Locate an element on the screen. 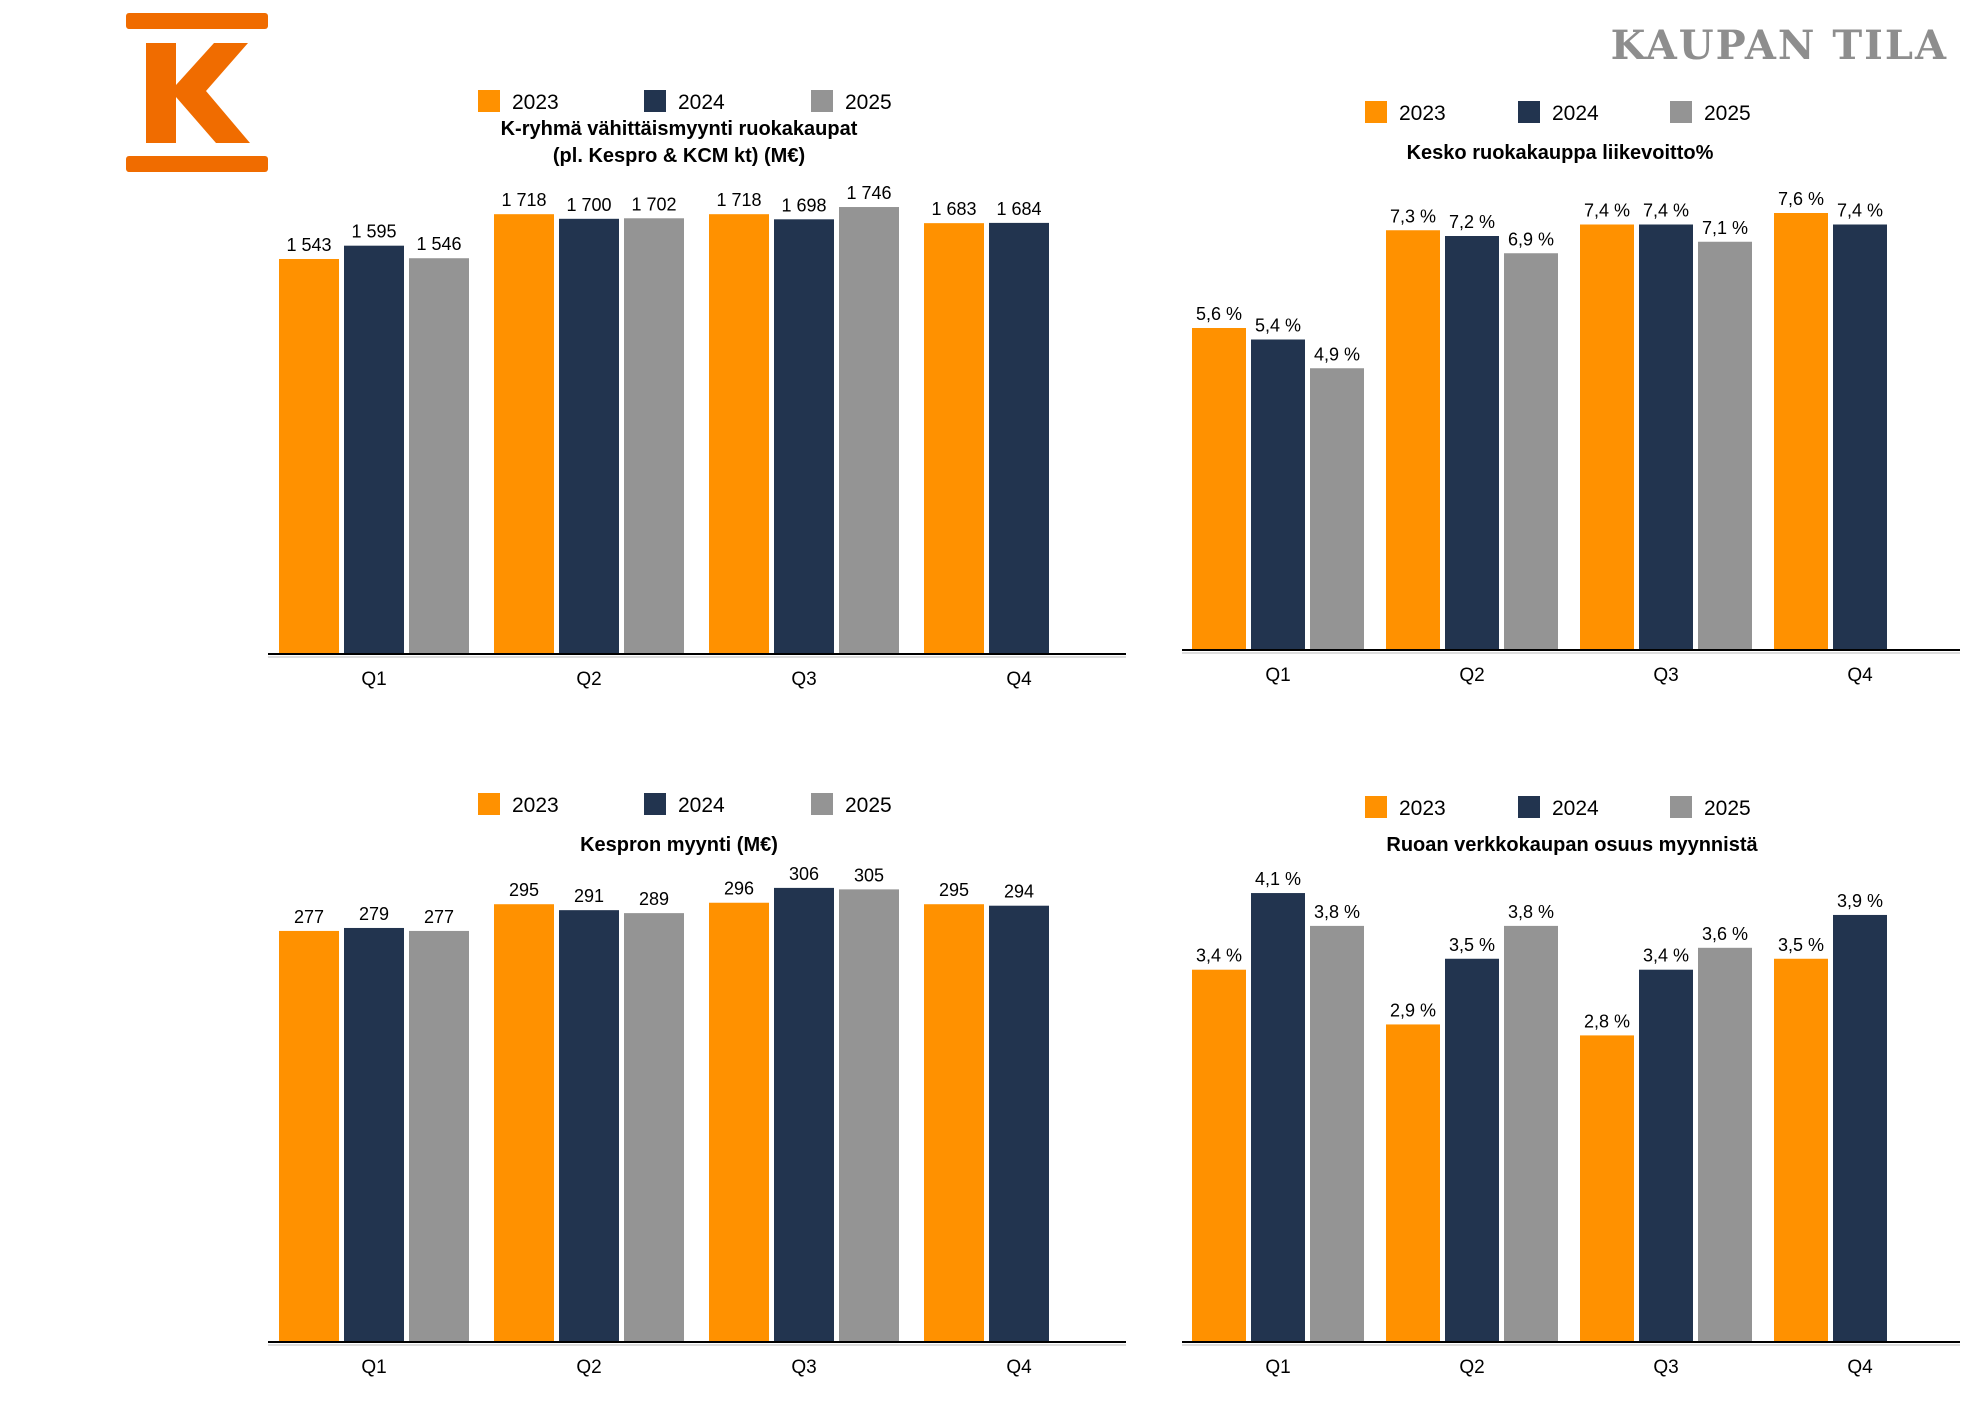 The height and width of the screenshot is (1410, 1972). data-label: 2,8 % is located at coordinates (1607, 1021).